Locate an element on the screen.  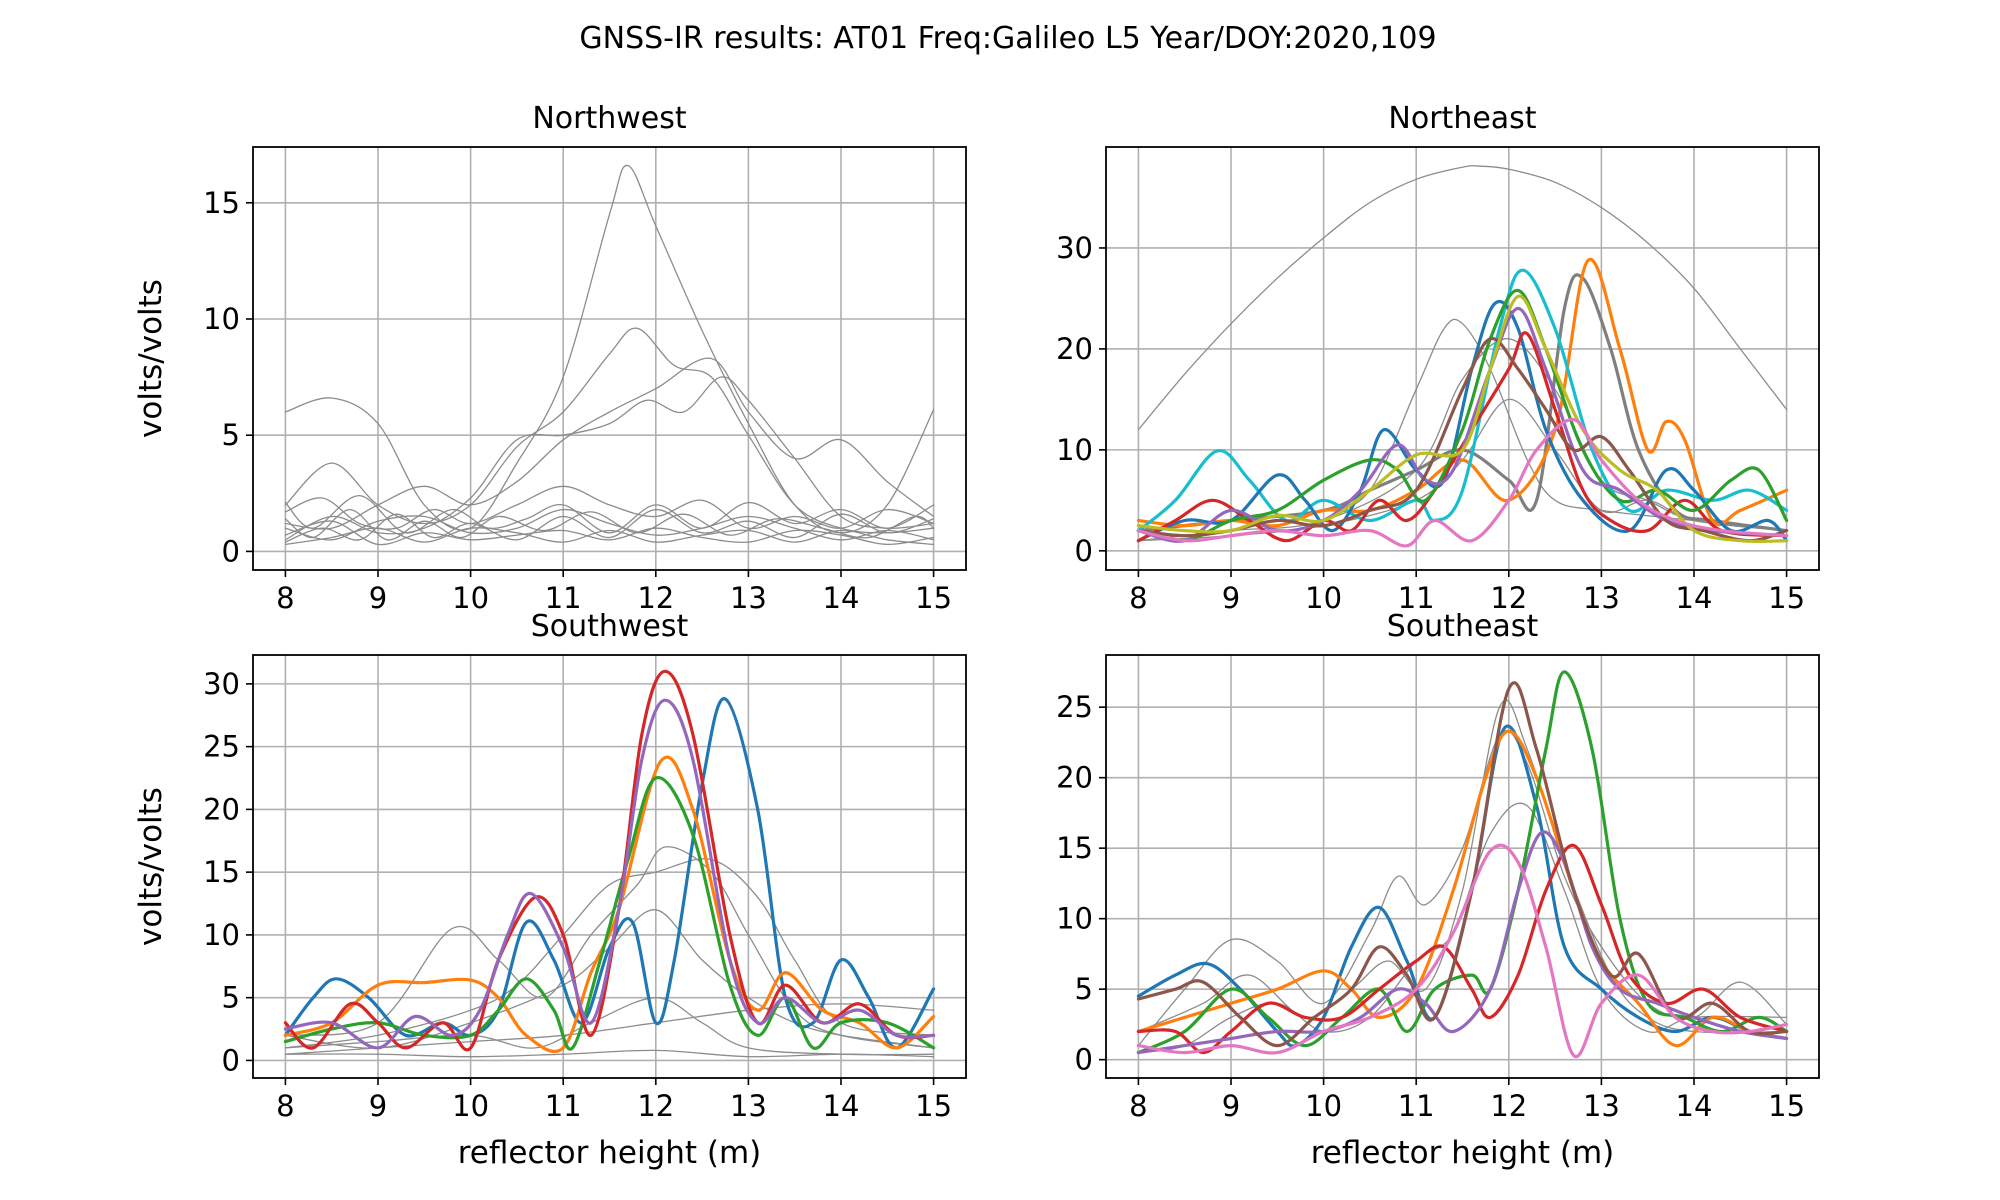
southwest-x-tick-label: 15 is located at coordinates (933, 1106).